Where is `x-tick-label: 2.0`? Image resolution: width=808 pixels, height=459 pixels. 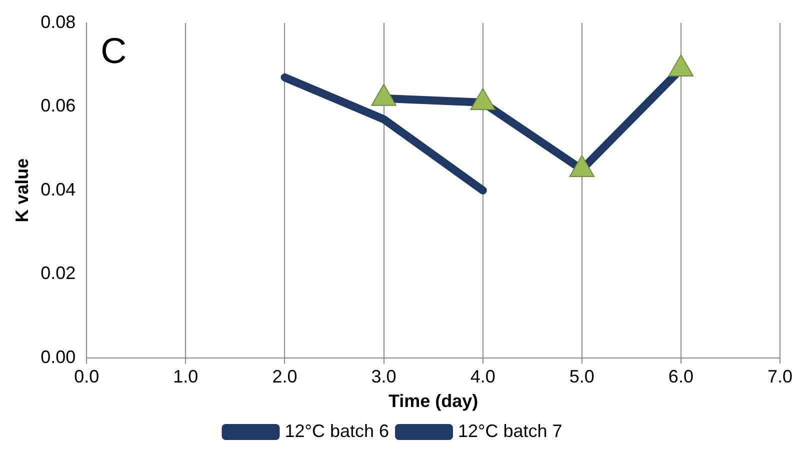
x-tick-label: 2.0 is located at coordinates (285, 376).